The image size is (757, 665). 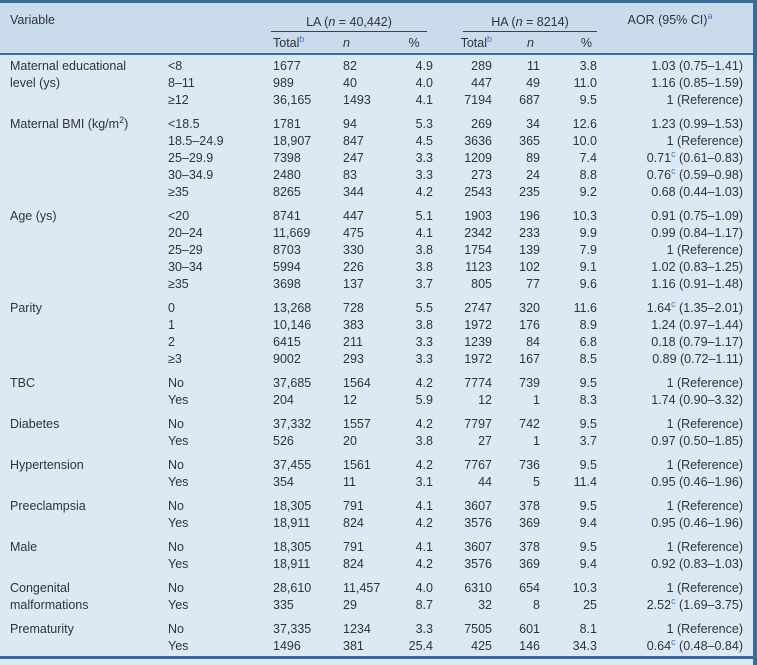 I want to click on la-total-value: 37,685, so click(x=292, y=383).